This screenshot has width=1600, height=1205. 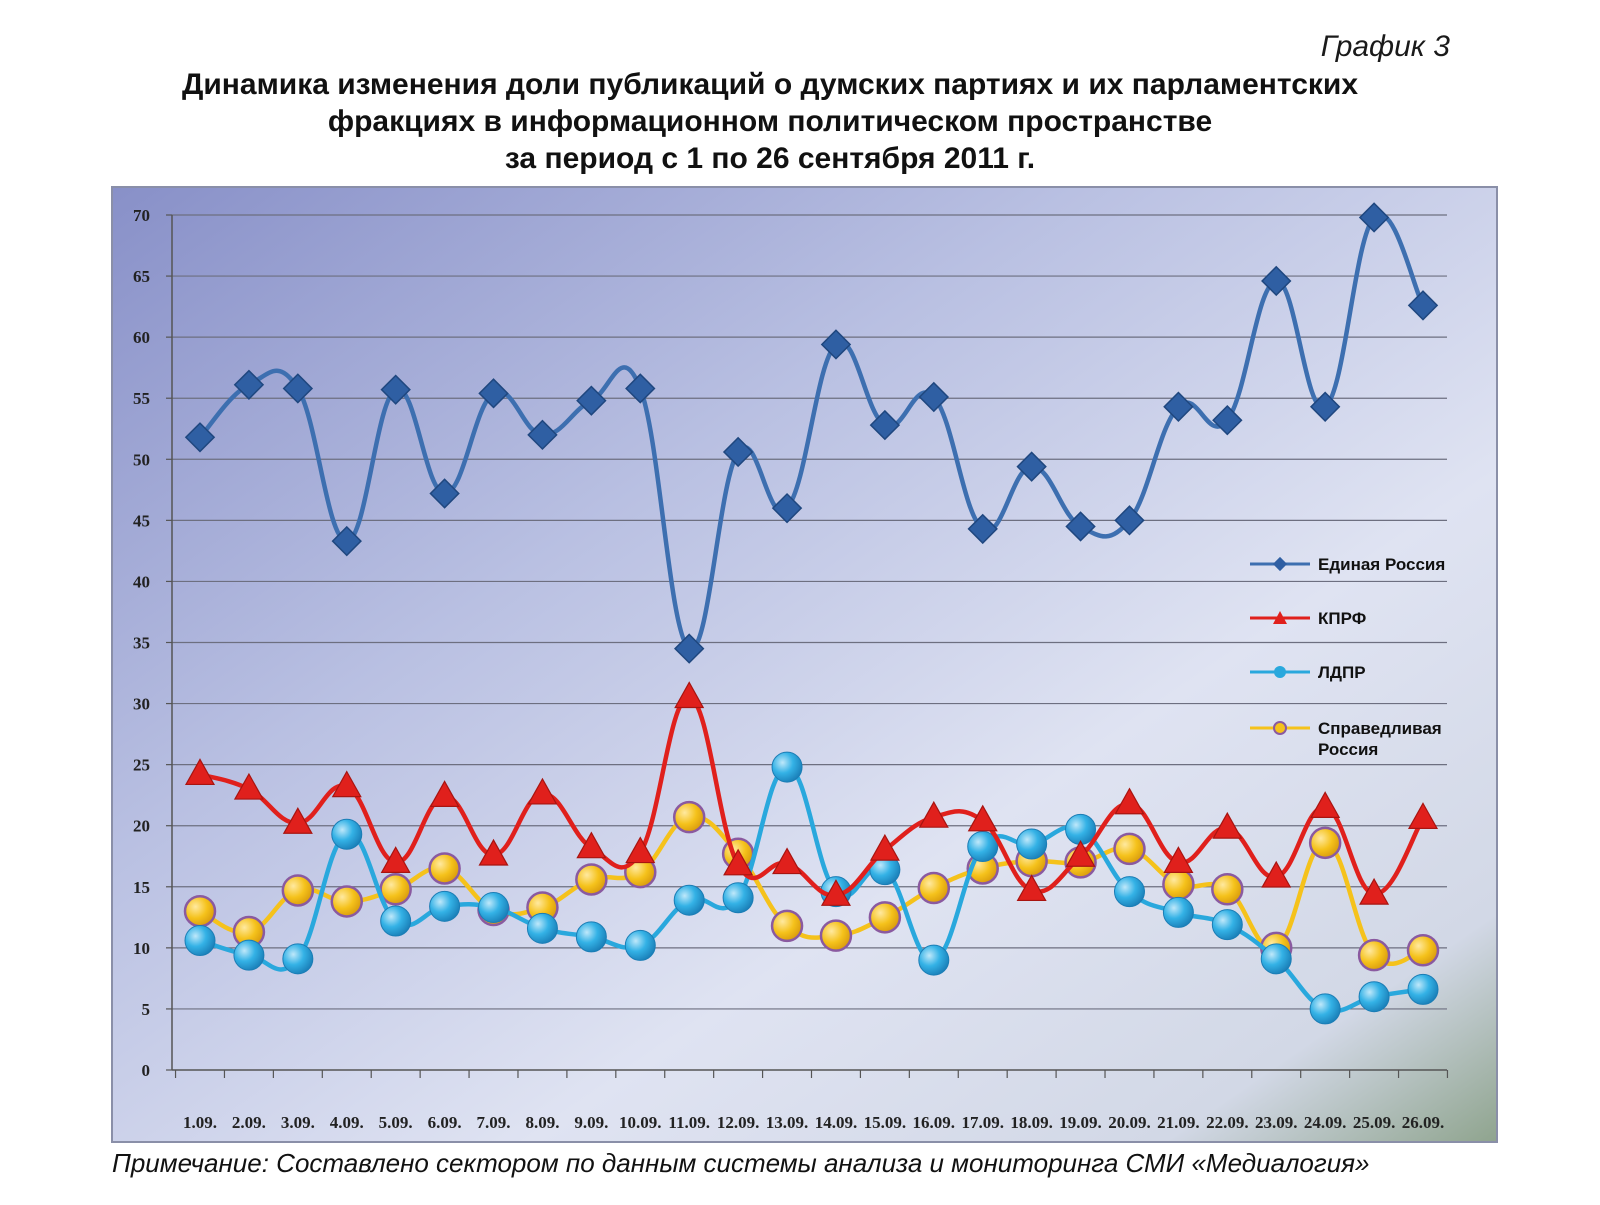 What do you see at coordinates (141, 215) in the screenshot?
I see `y-tick-label: 70` at bounding box center [141, 215].